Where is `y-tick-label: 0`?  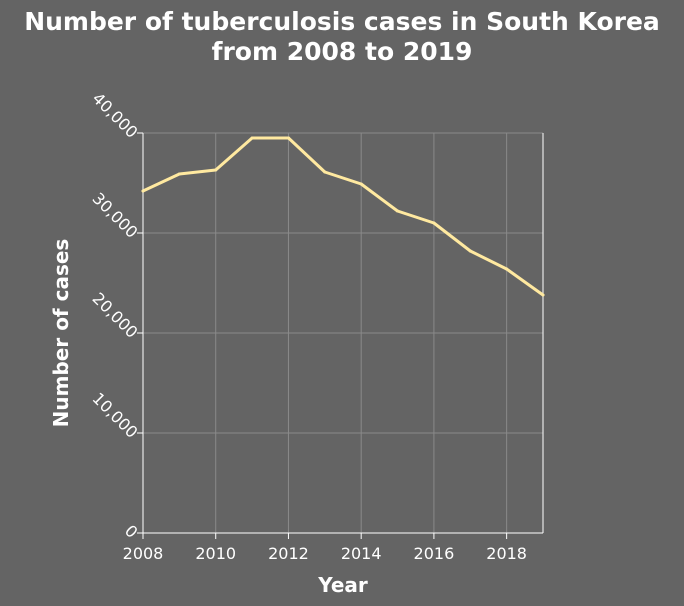
y-tick-label: 0 is located at coordinates (131, 531).